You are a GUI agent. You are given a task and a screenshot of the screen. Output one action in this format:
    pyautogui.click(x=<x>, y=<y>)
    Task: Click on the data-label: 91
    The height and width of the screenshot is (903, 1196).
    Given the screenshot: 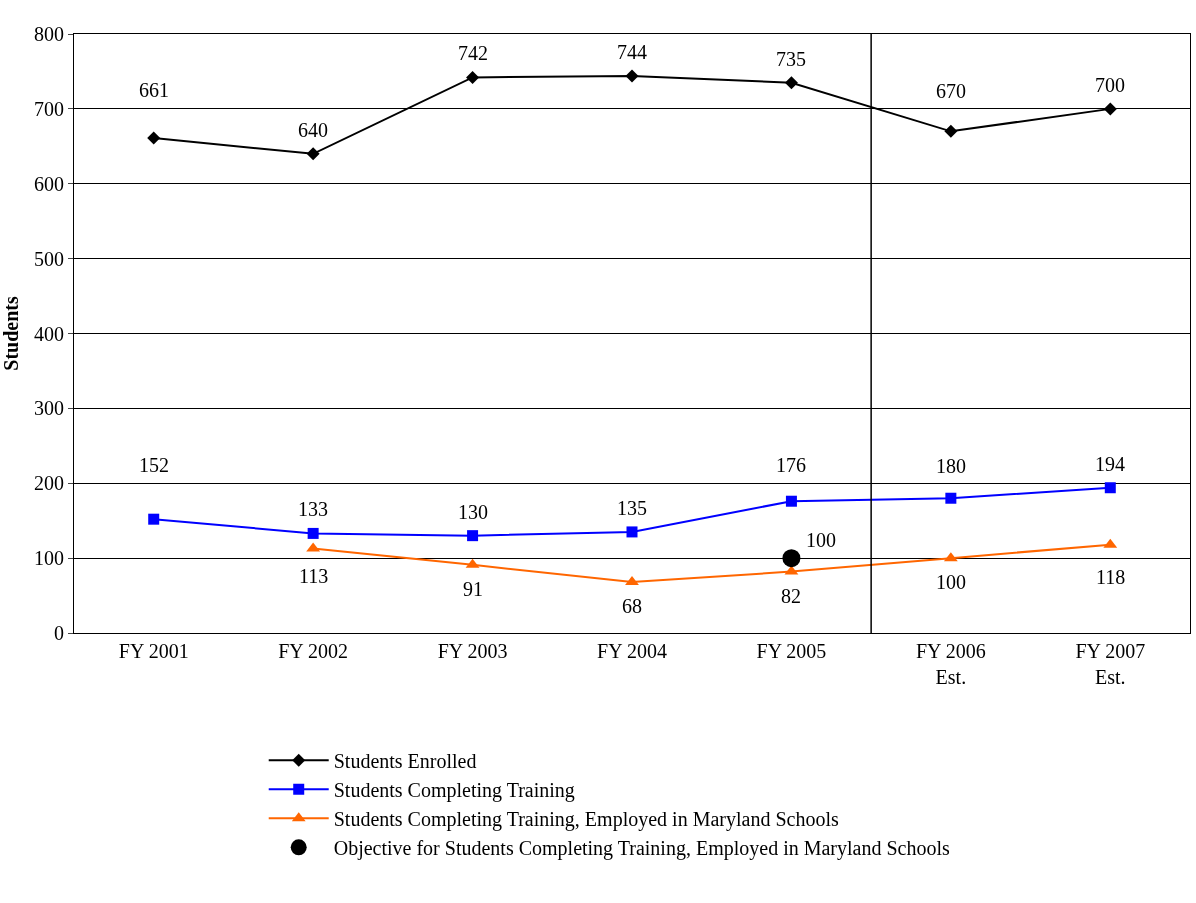 What is the action you would take?
    pyautogui.click(x=473, y=589)
    